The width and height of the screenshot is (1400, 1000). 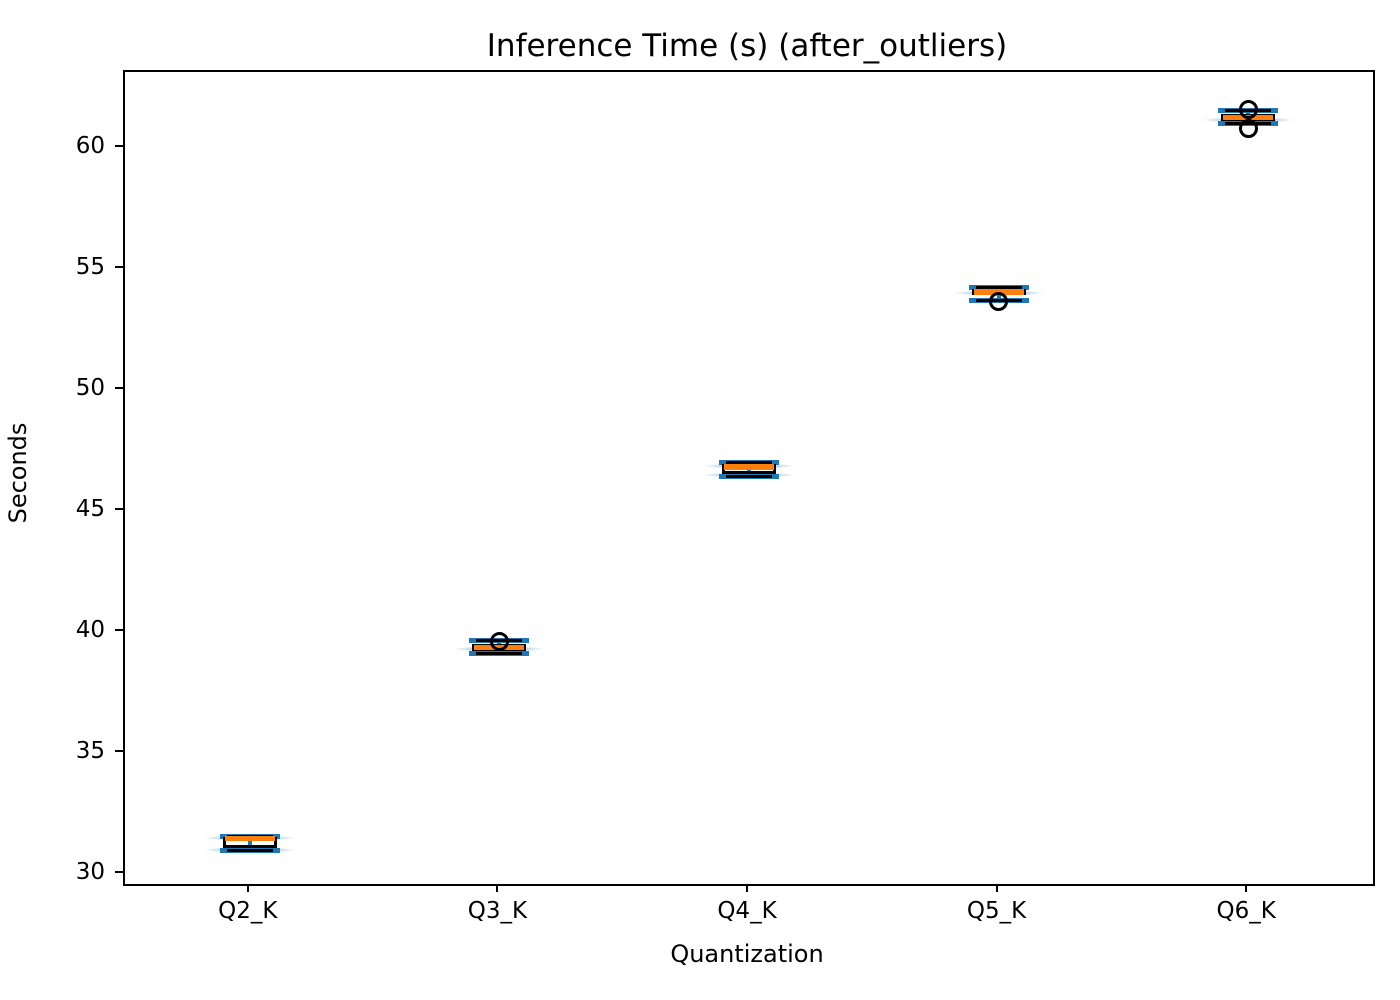 I want to click on whisker-cap-bottom-q4_k, so click(x=749, y=476).